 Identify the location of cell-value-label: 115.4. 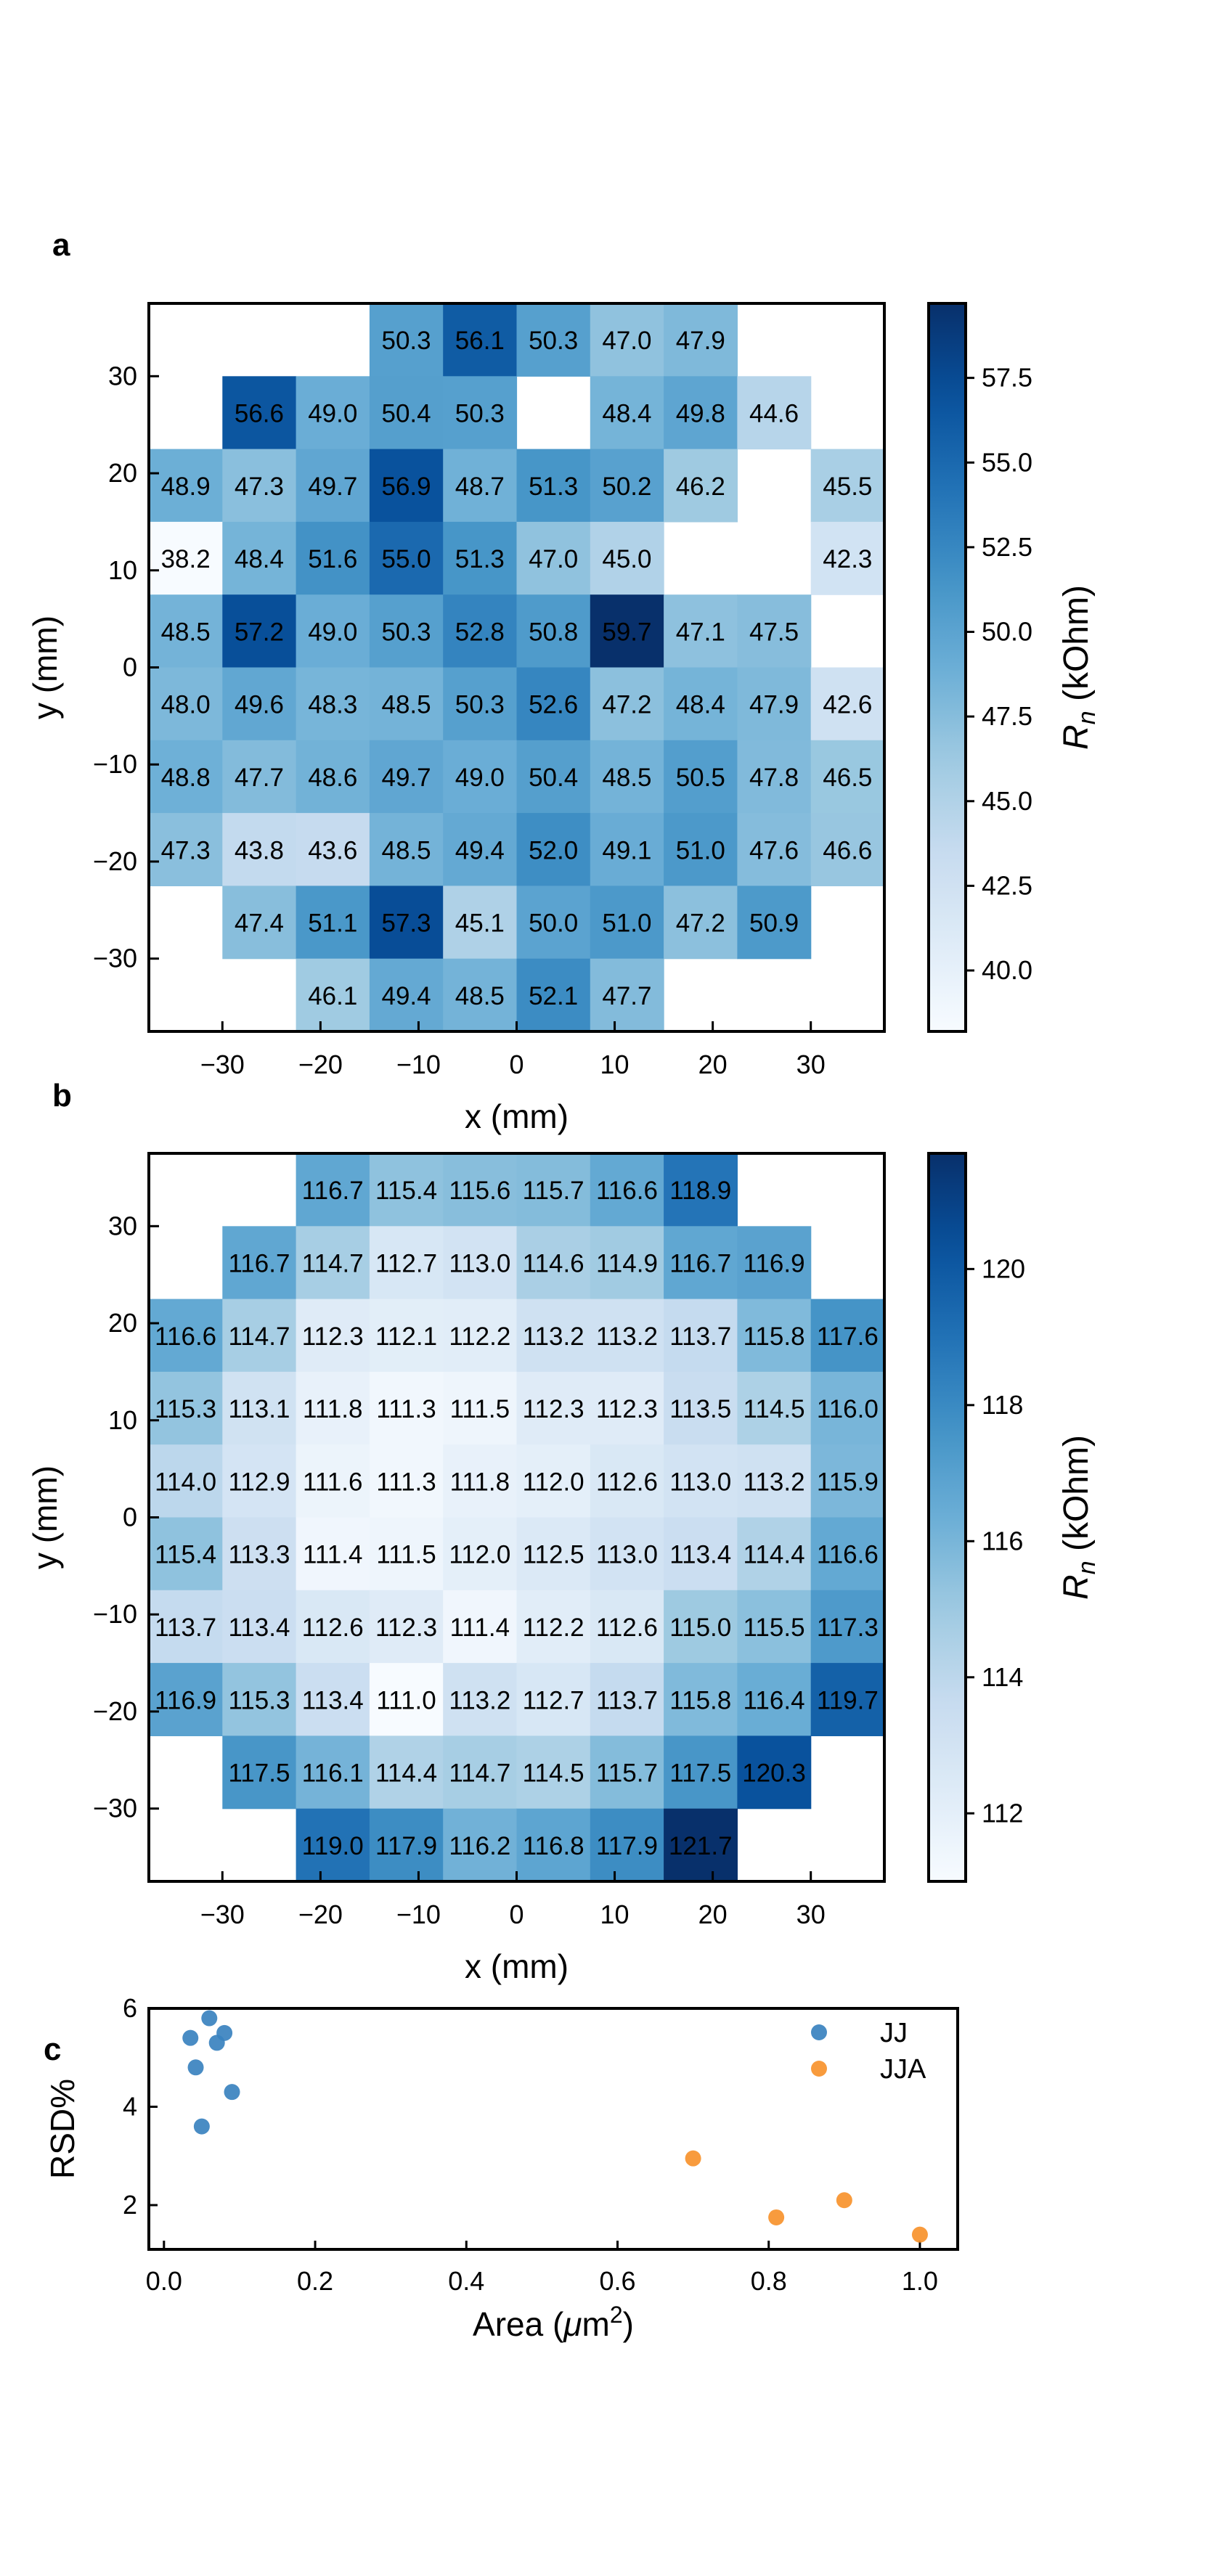
(406, 1191).